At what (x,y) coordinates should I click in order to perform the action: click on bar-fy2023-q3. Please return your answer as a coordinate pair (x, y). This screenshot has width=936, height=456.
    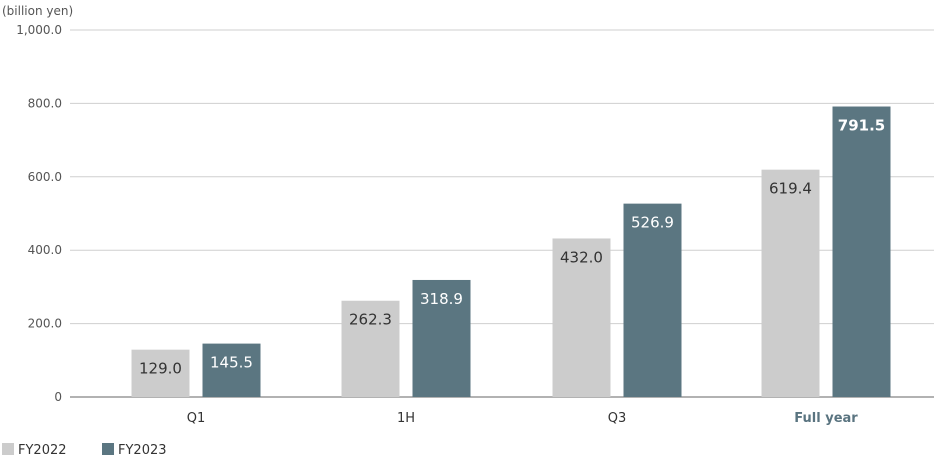
    Looking at the image, I should click on (653, 300).